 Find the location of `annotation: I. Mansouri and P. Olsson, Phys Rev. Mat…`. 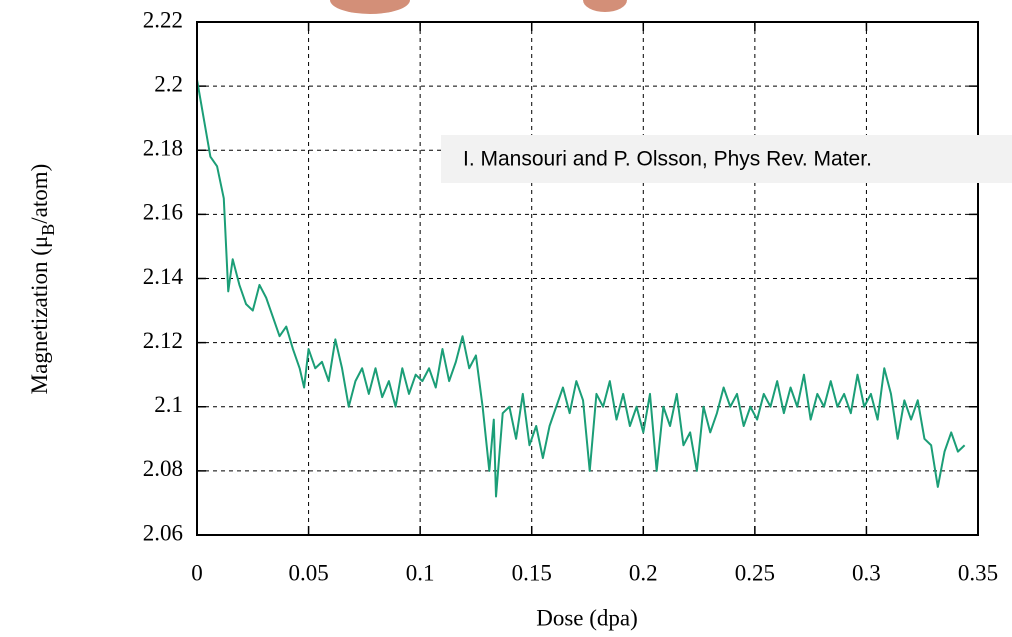

annotation: I. Mansouri and P. Olsson, Phys Rev. Mat… is located at coordinates (667, 159).